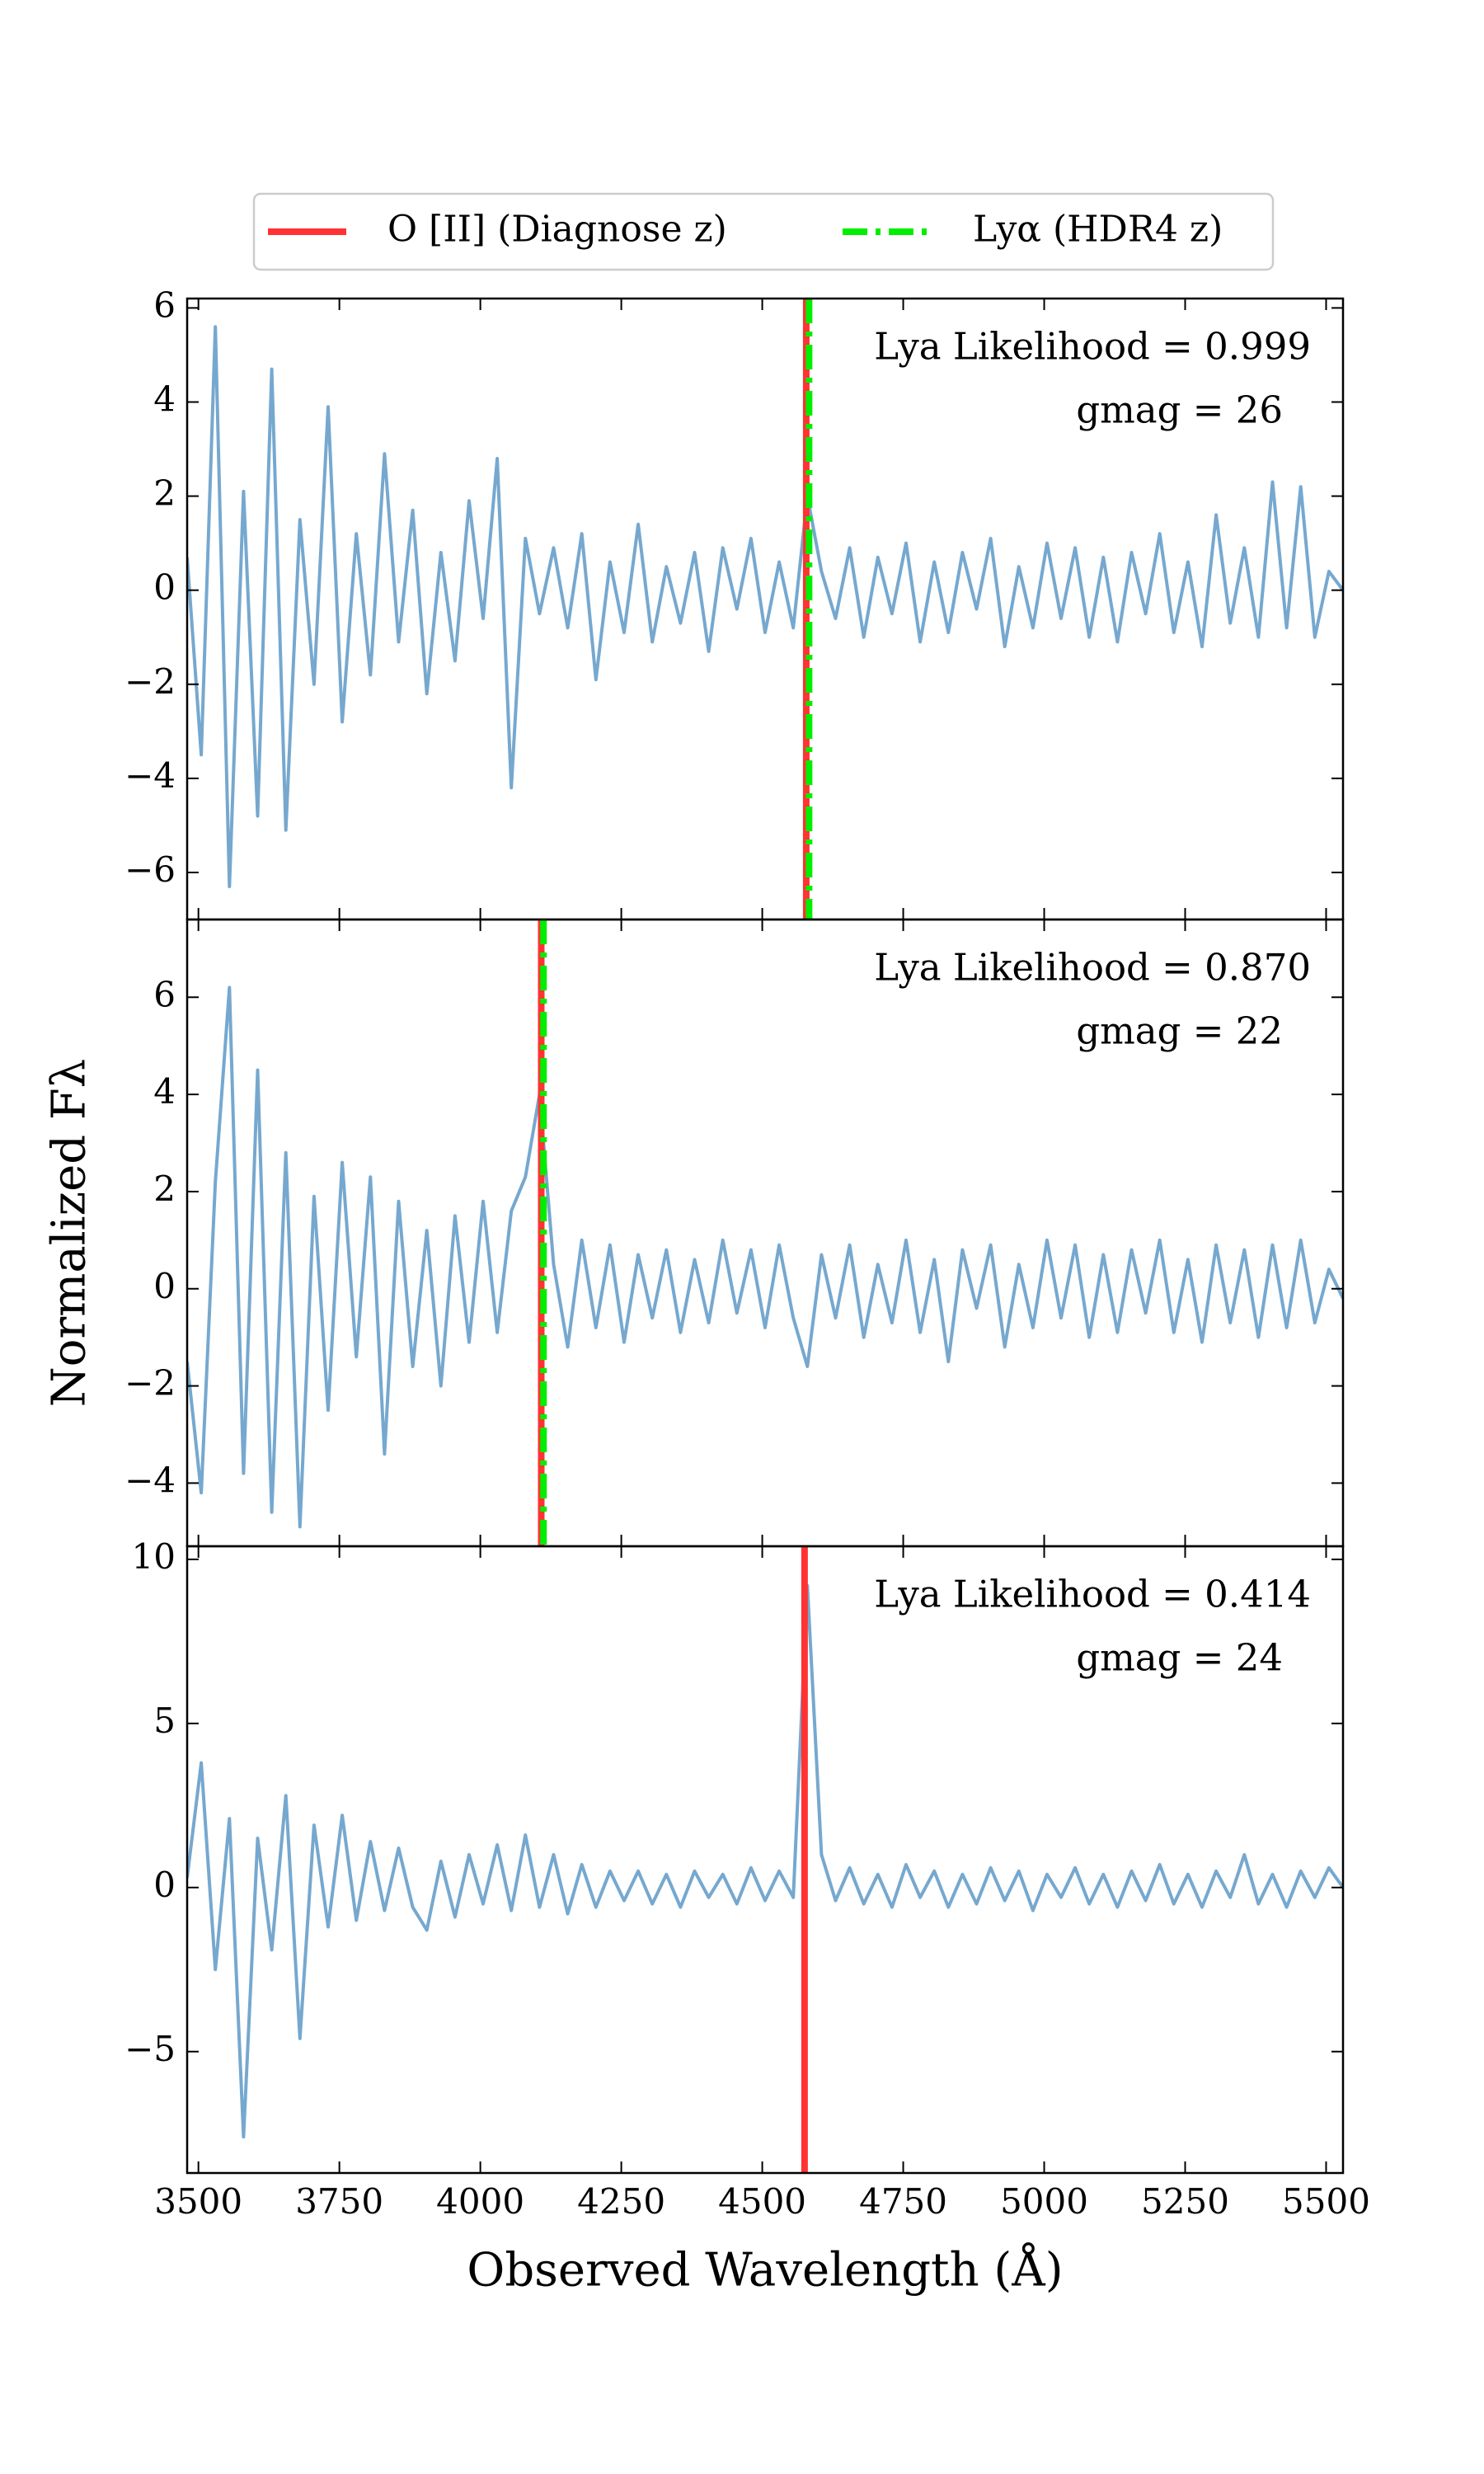  Describe the element at coordinates (621, 2201) in the screenshot. I see `x-tick-label: 4250` at that location.